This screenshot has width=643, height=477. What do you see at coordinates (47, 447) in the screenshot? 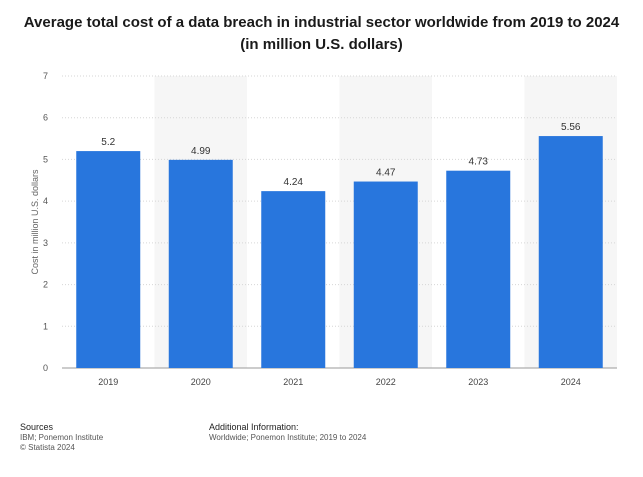
I see `copyright-line: © Statista 2024` at bounding box center [47, 447].